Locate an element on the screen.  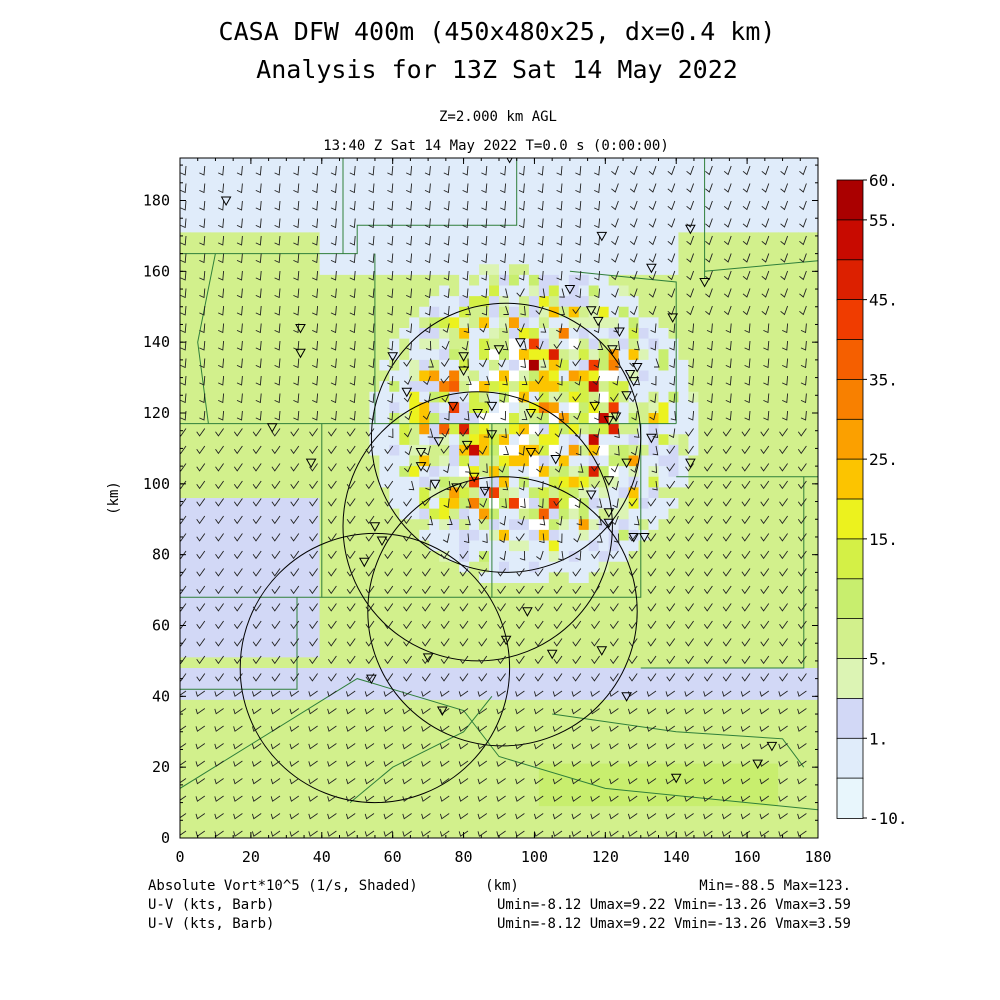
title-line-1: CASA DFW 400m (450x480x25, dx=0.4 km) is located at coordinates (497, 31).